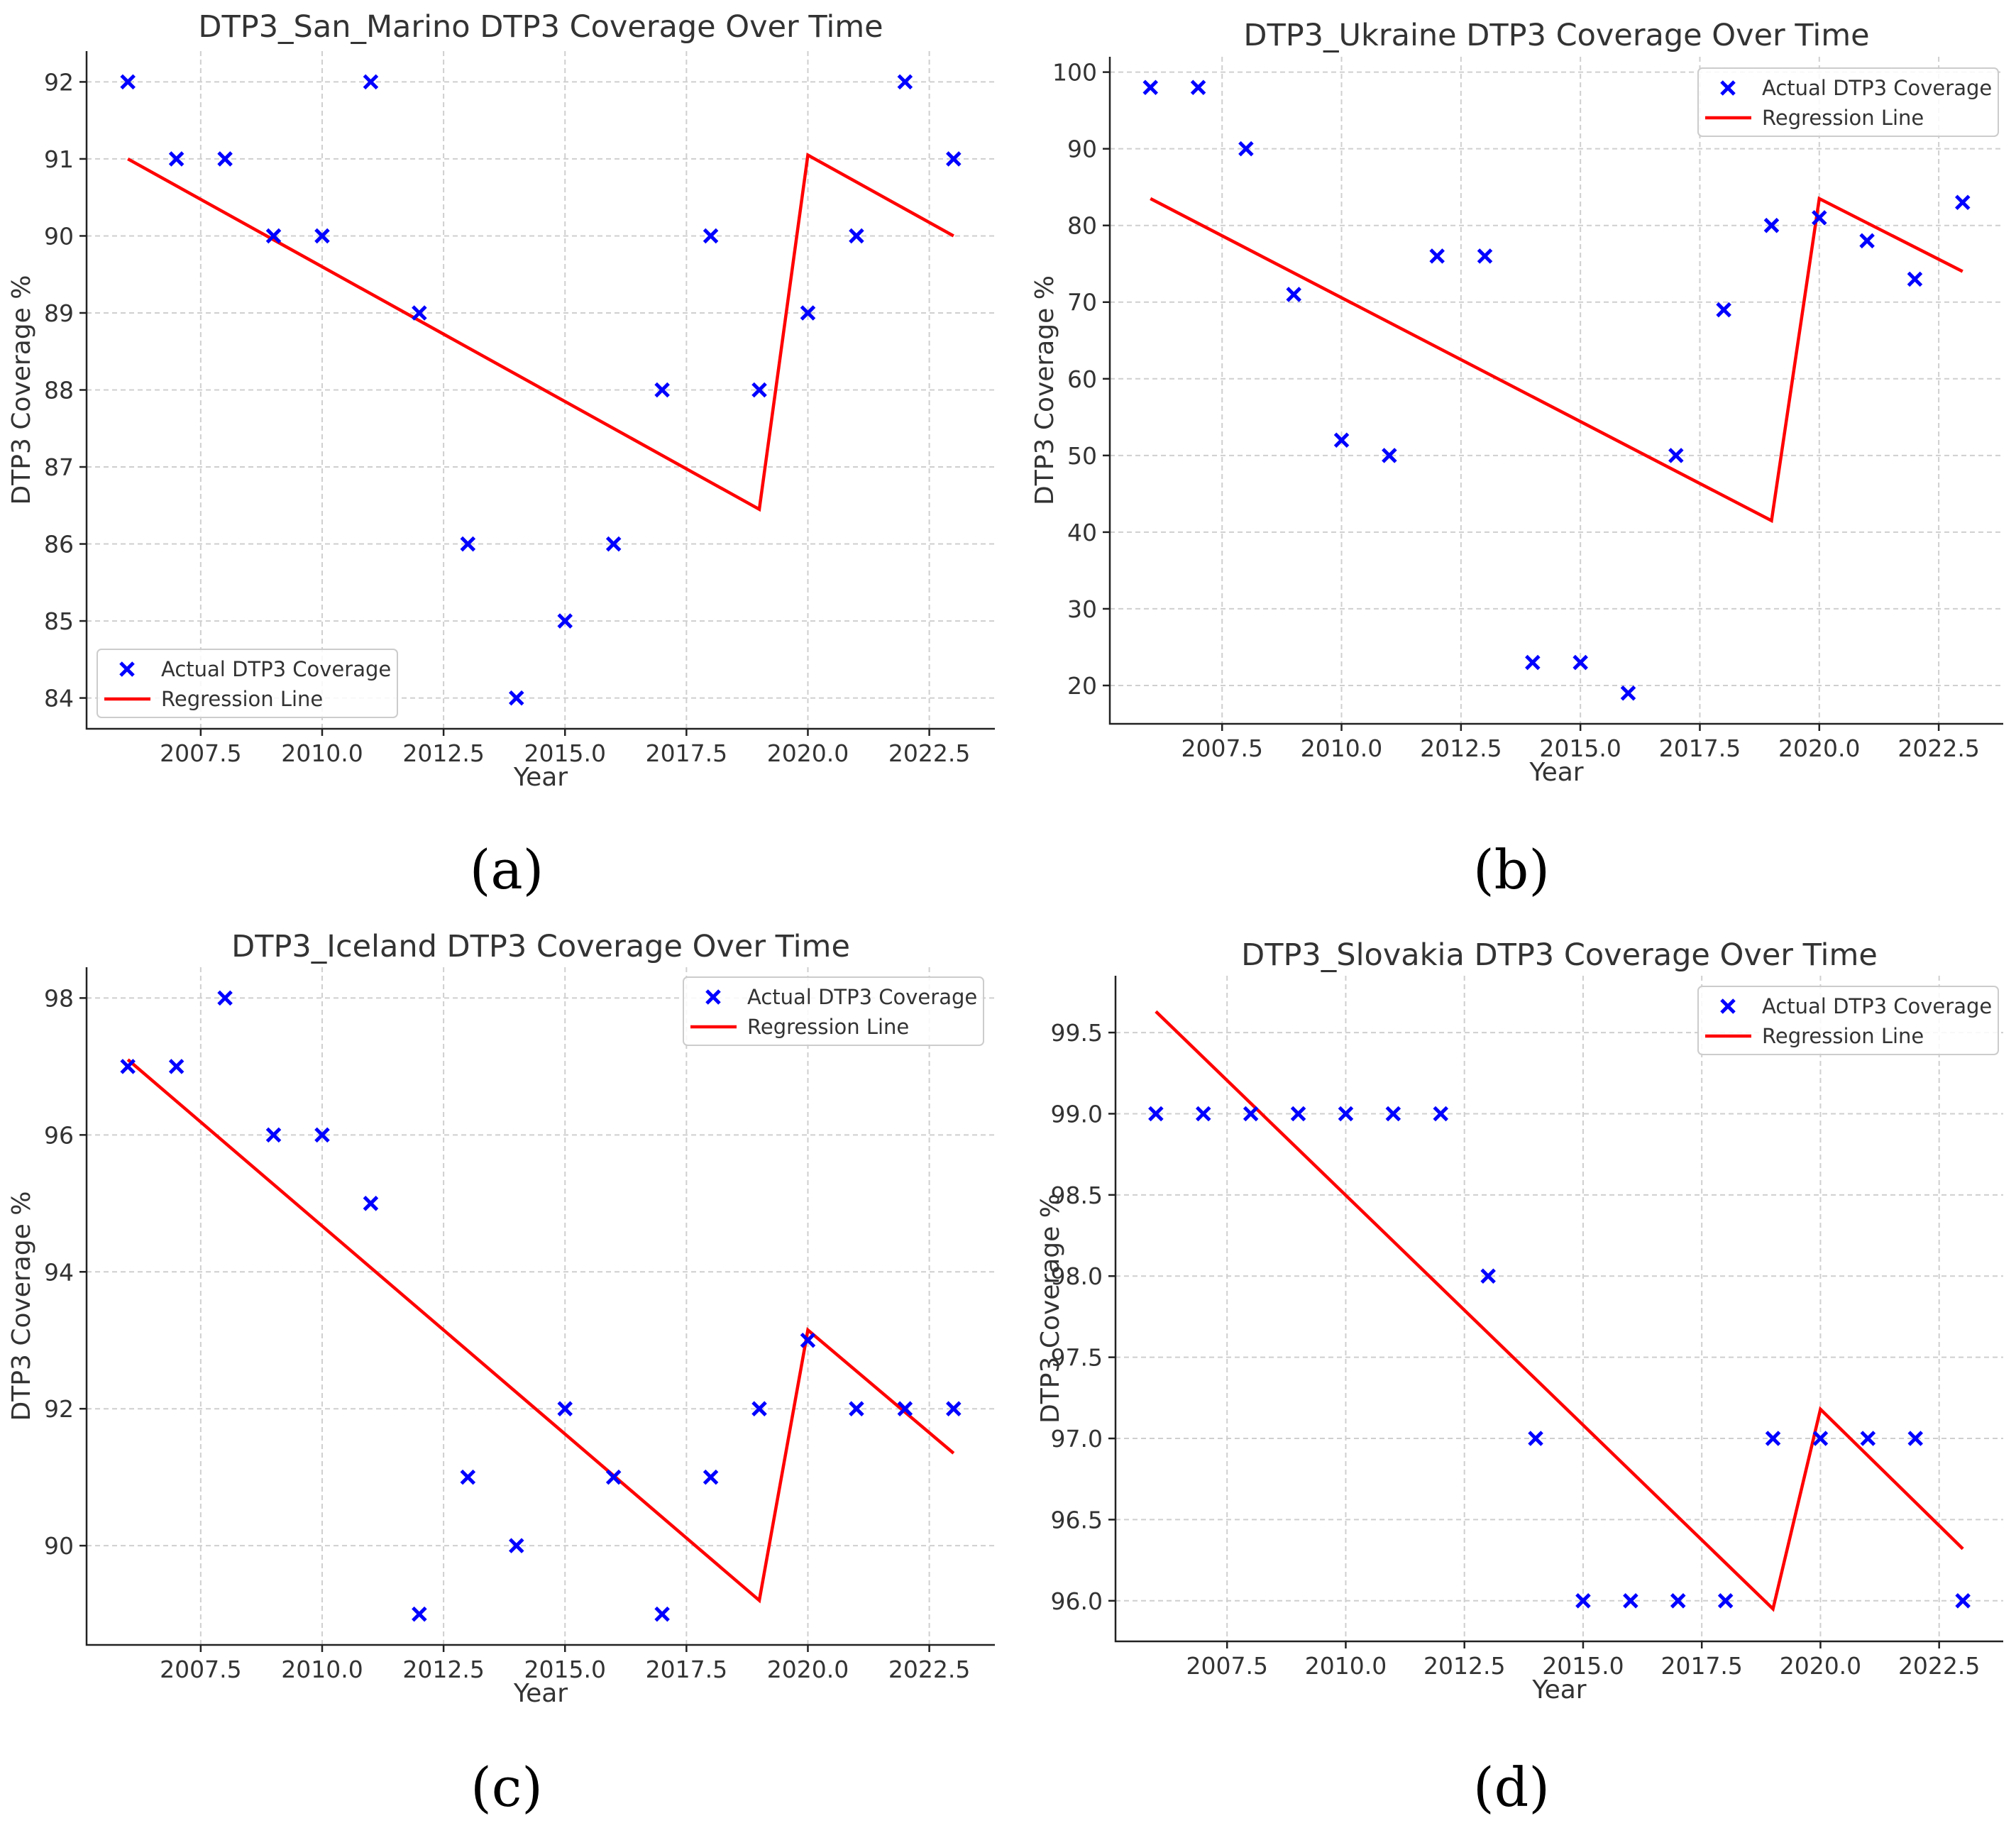 The image size is (2016, 1828). I want to click on y-tick-label: 91, so click(59, 159).